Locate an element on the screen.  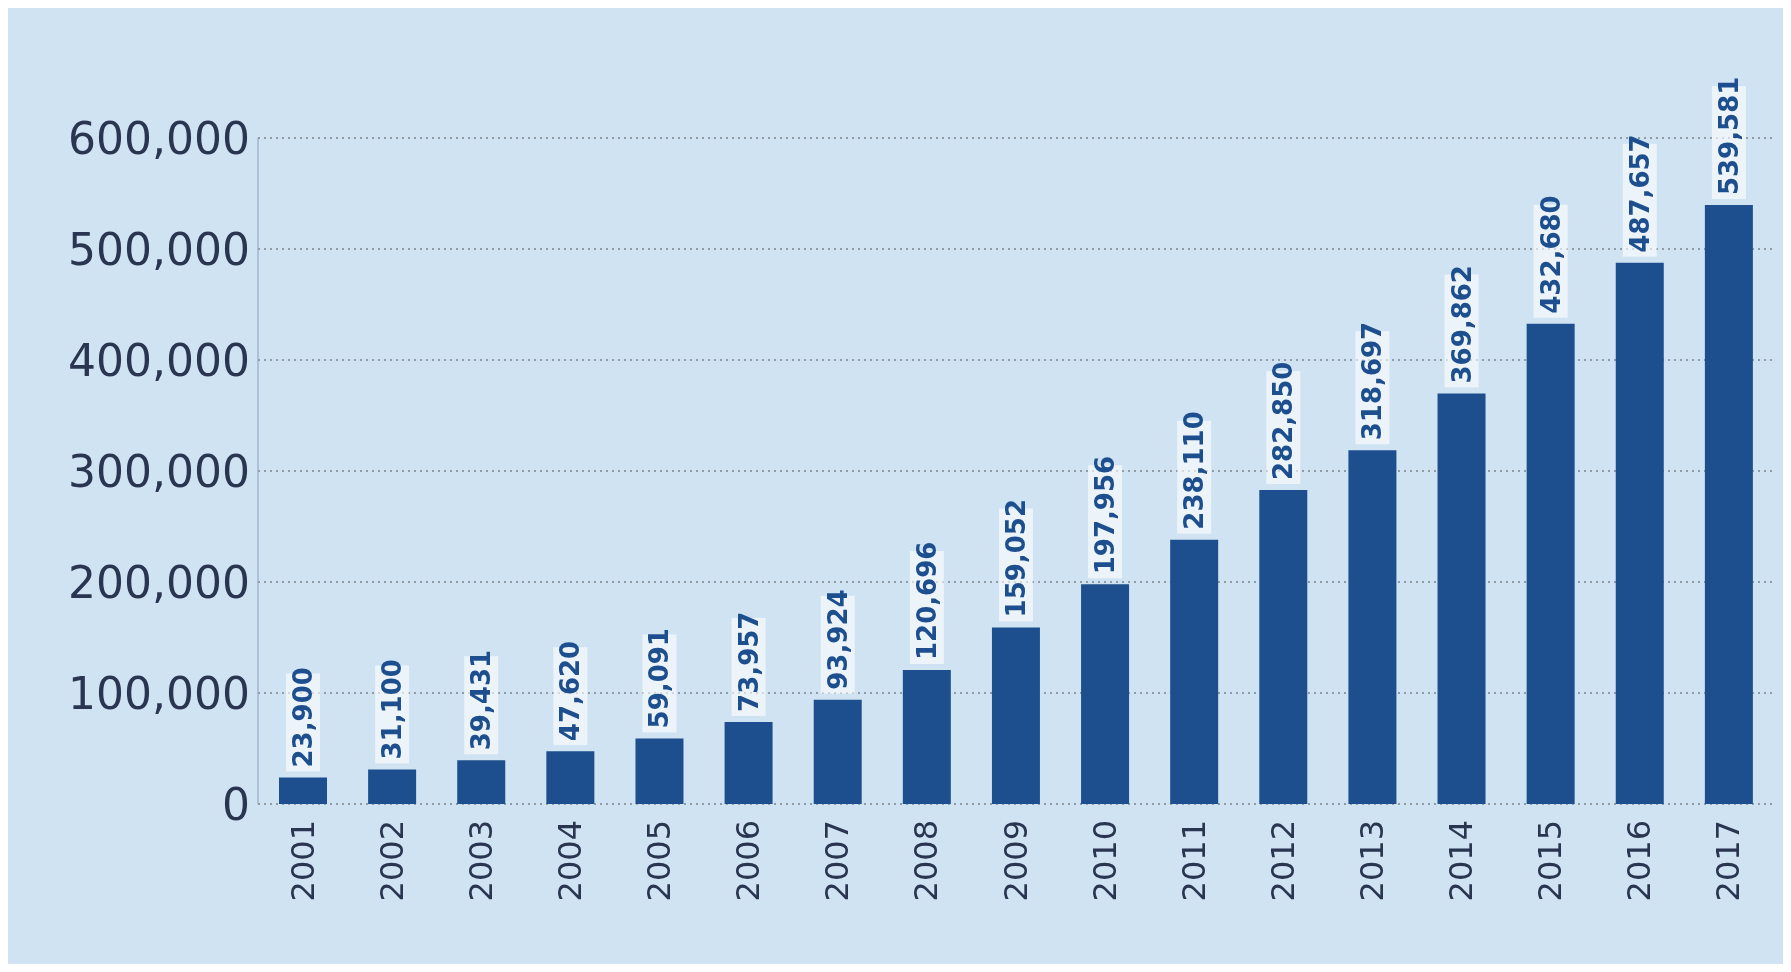
data-label: 73,957 is located at coordinates (748, 661).